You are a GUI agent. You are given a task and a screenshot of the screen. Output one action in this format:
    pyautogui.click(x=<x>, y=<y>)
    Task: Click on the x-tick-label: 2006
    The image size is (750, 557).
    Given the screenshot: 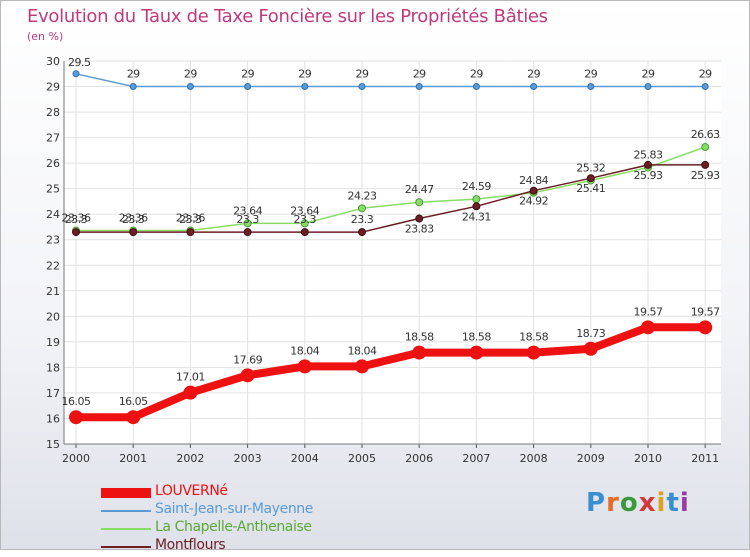 What is the action you would take?
    pyautogui.click(x=419, y=458)
    